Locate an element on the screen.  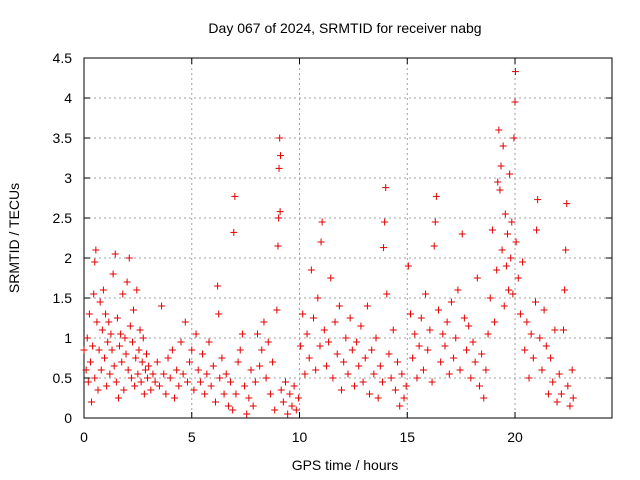
y-tick-label: 1.5 is located at coordinates (63, 298).